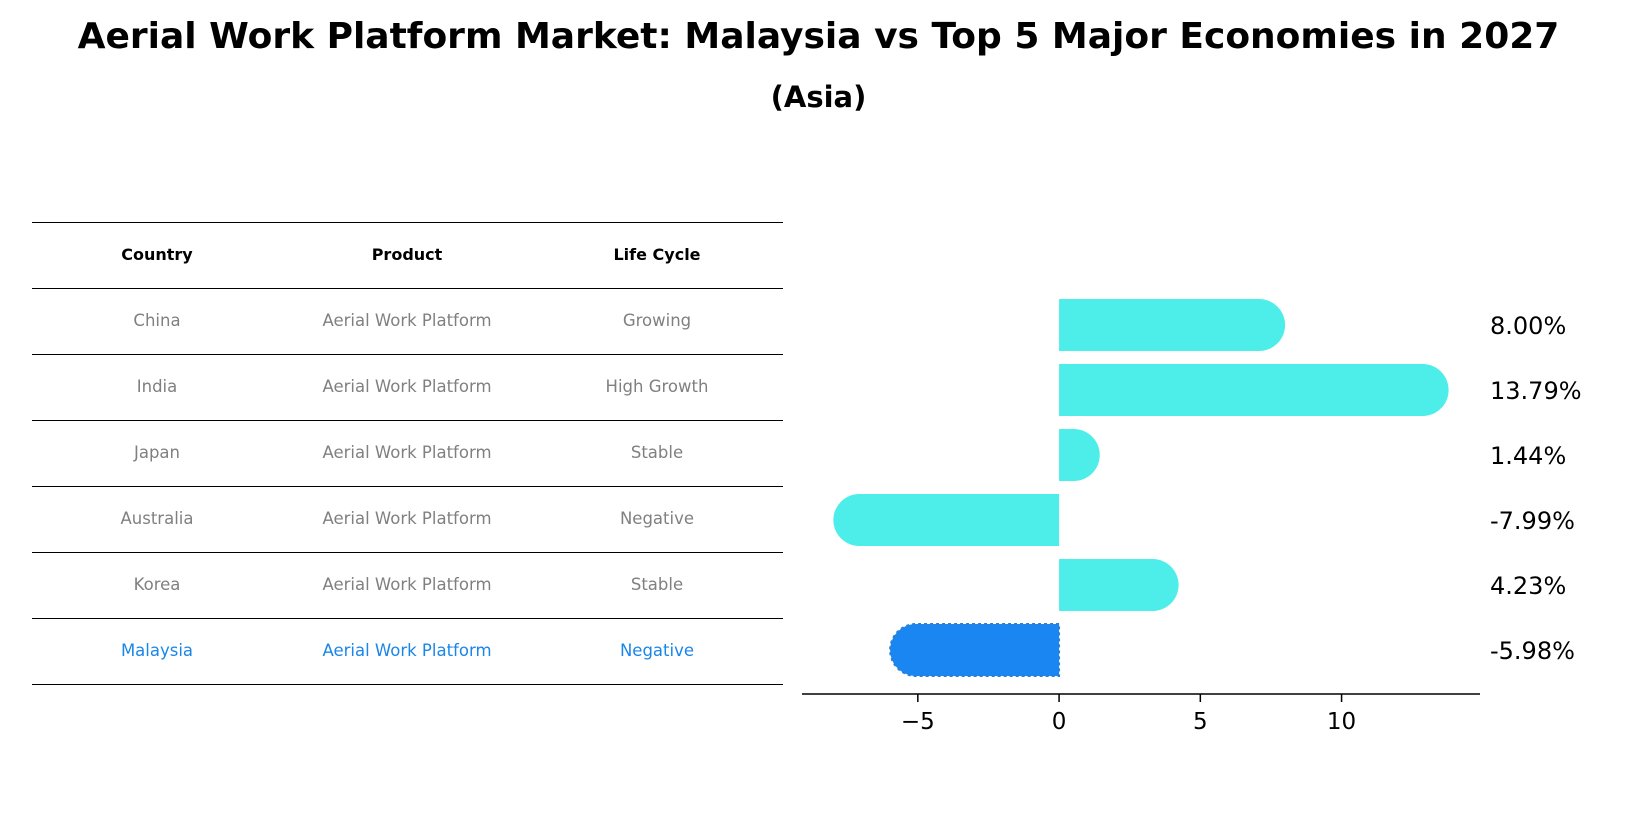  Describe the element at coordinates (1172, 325) in the screenshot. I see `bar-china` at that location.